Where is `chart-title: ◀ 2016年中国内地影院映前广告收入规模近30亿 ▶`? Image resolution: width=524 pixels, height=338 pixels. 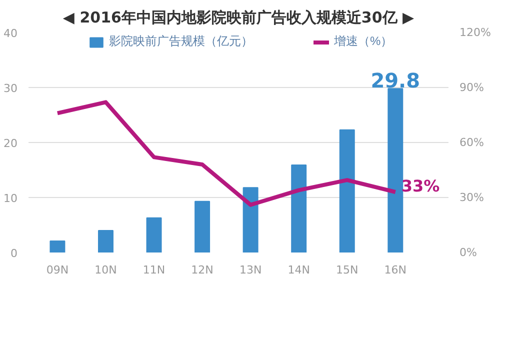 chart-title: ◀ 2016年中国内地影院映前广告收入规模近30亿 ▶ is located at coordinates (238, 17).